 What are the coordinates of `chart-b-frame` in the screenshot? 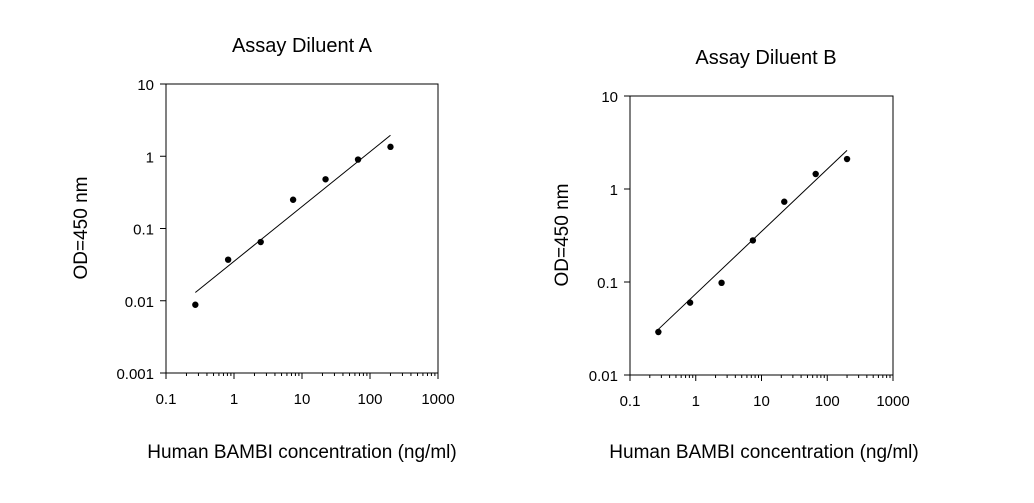 It's located at (761, 235).